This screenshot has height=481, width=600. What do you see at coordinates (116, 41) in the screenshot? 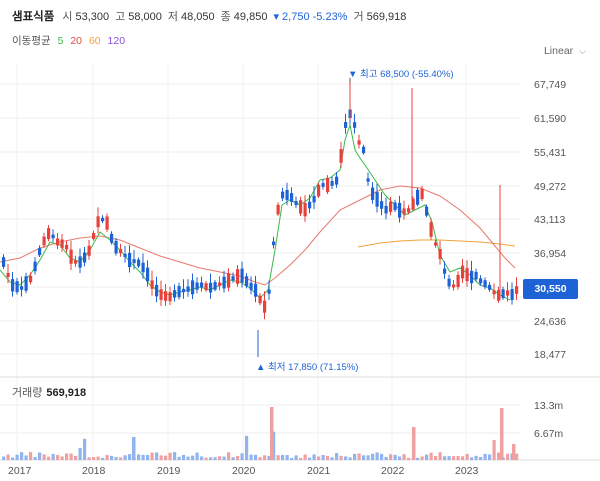
I see `ma-120: 120` at bounding box center [116, 41].